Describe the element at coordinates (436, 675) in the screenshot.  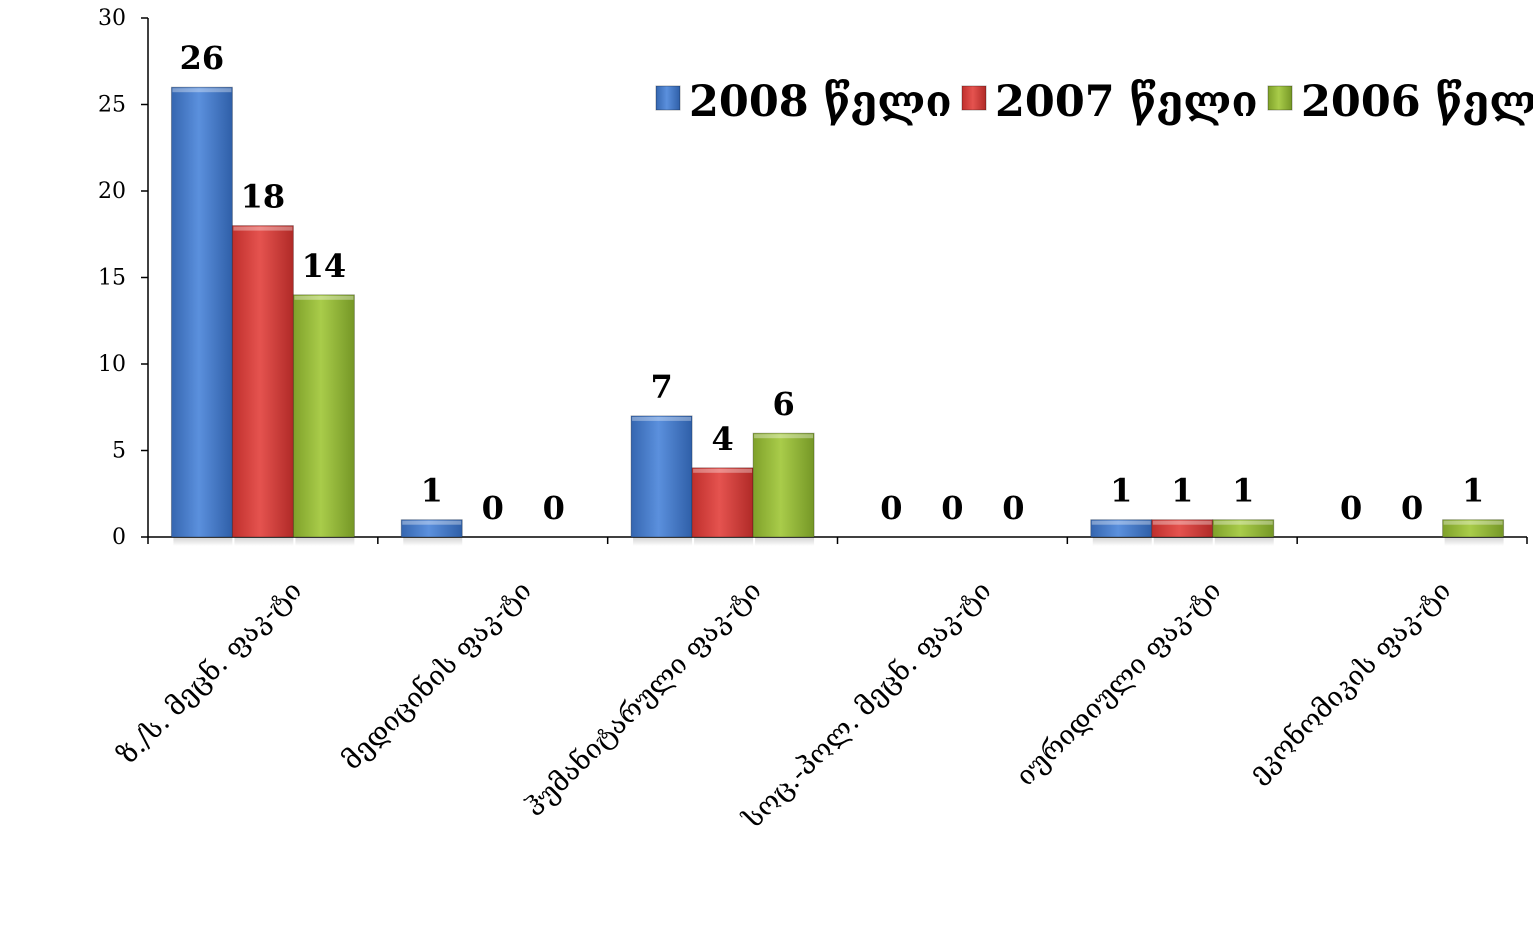
I see `category-label: მედიცინის ფაკ-ტი` at that location.